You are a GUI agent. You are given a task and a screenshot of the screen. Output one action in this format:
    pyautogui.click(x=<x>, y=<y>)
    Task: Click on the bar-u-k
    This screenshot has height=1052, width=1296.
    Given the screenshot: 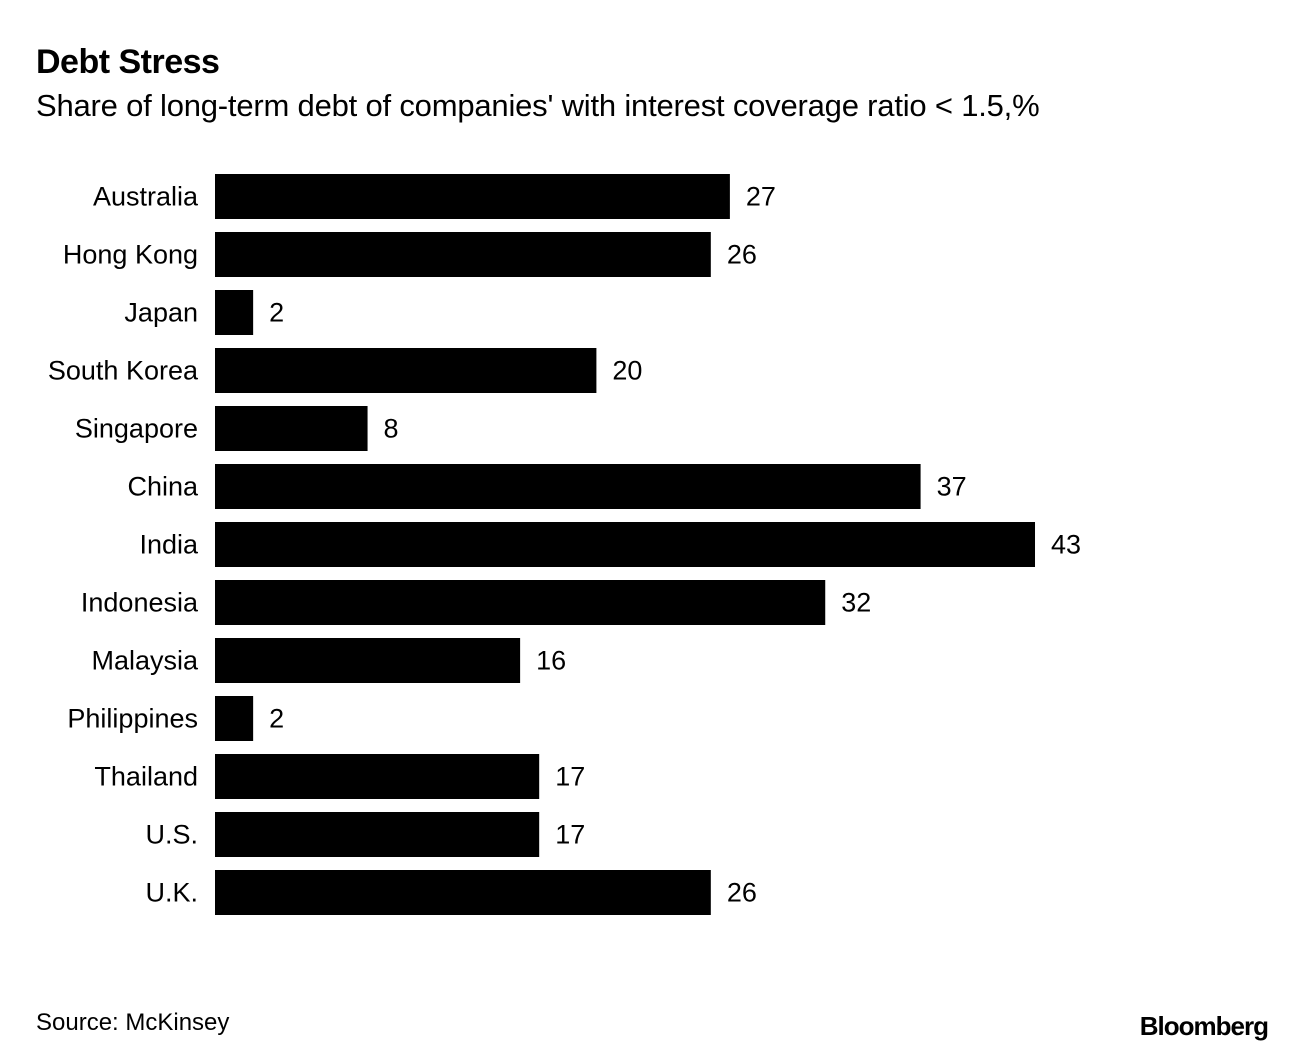 What is the action you would take?
    pyautogui.click(x=463, y=892)
    